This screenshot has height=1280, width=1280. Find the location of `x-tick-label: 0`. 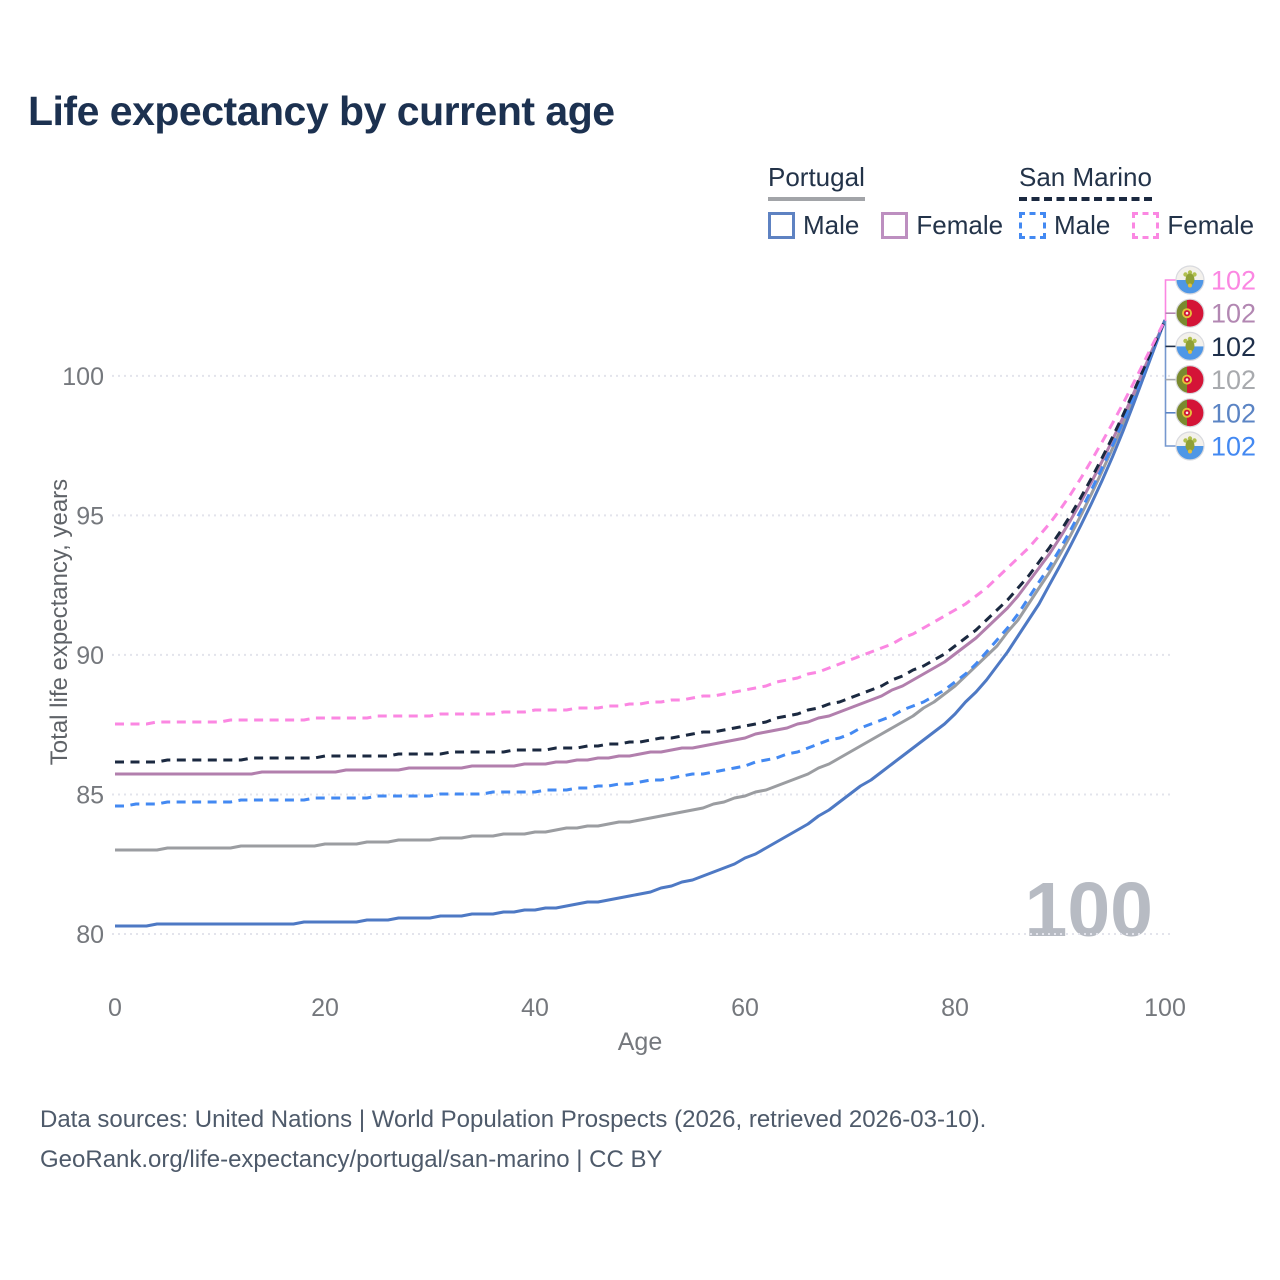

x-tick-label: 0 is located at coordinates (115, 1008).